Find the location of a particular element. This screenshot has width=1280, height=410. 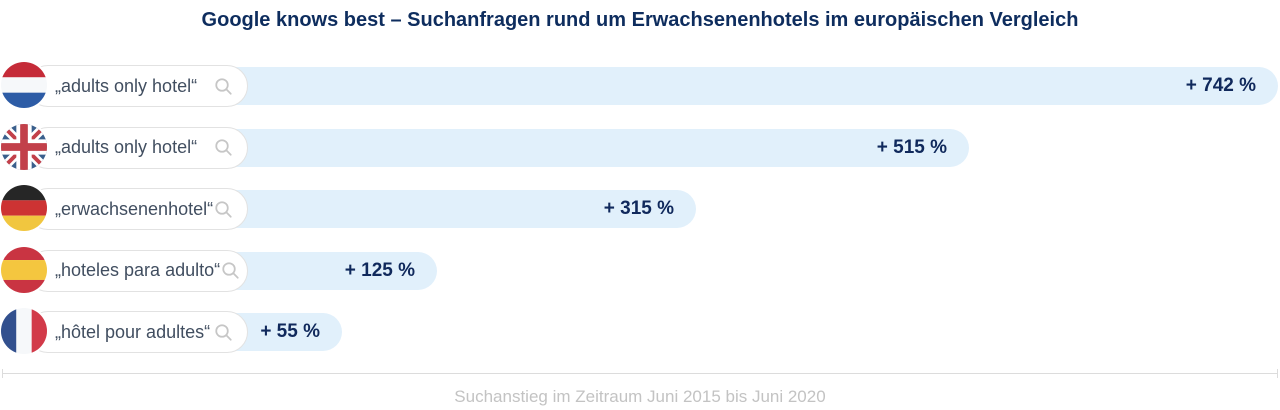

spain-flag-icon is located at coordinates (24, 269).